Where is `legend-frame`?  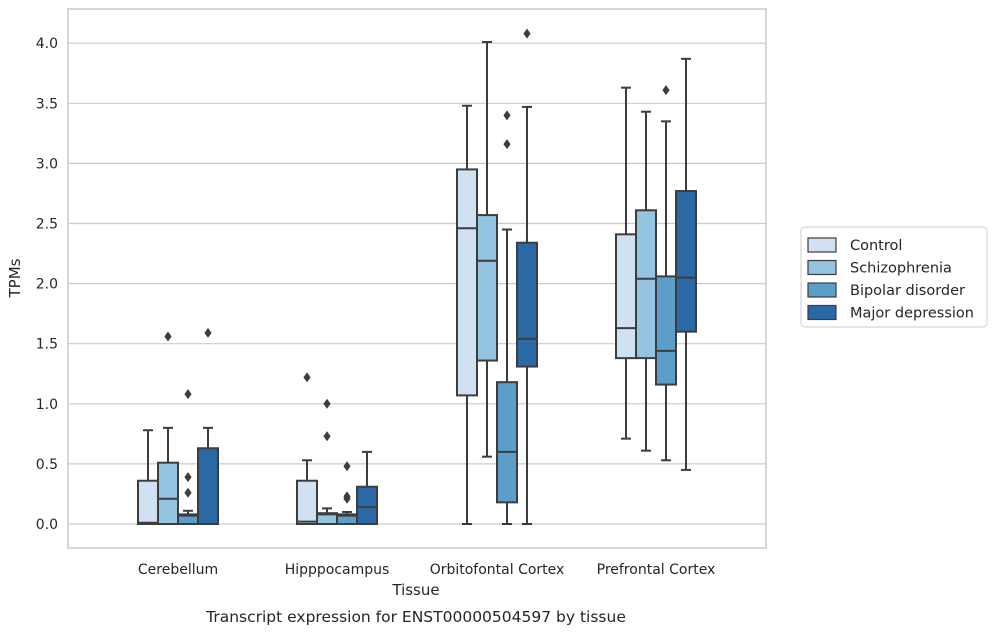 legend-frame is located at coordinates (894, 277).